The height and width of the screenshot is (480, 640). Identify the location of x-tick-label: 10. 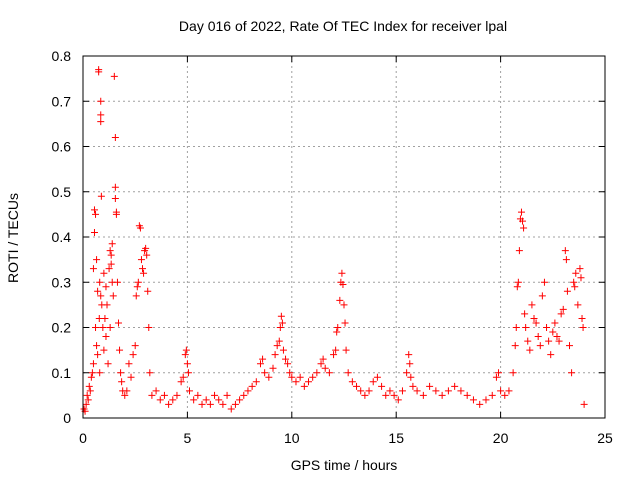
(292, 438).